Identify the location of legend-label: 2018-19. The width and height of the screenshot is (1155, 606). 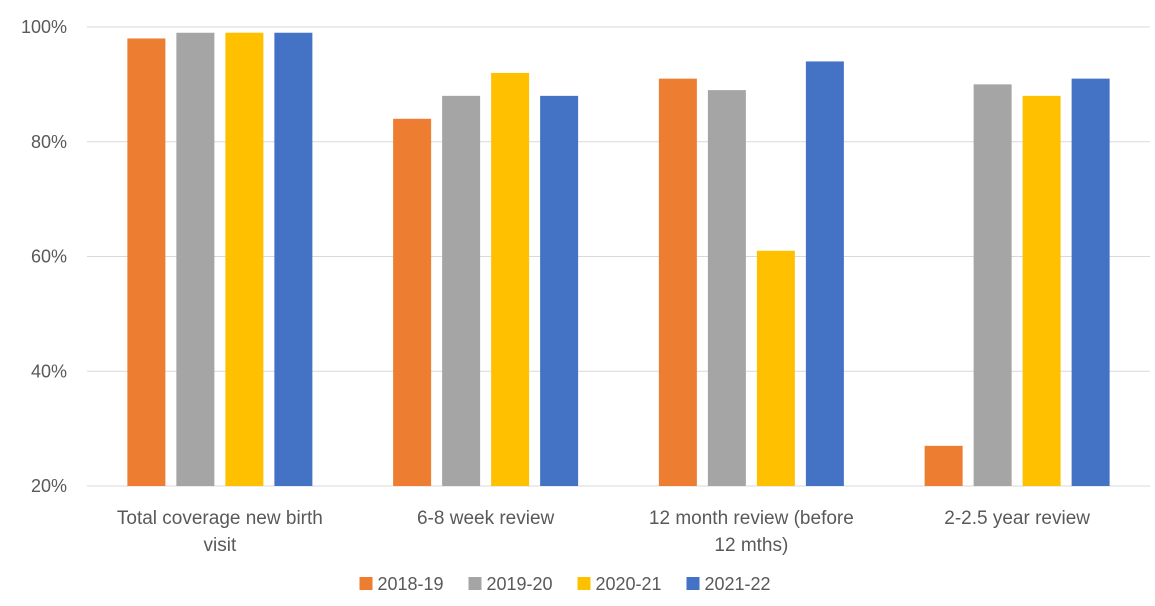
(411, 584).